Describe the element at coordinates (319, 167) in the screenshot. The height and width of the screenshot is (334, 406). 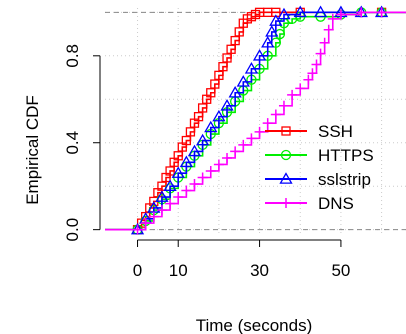
I see `legend: SSH HTTPS sslstrip DNS` at that location.